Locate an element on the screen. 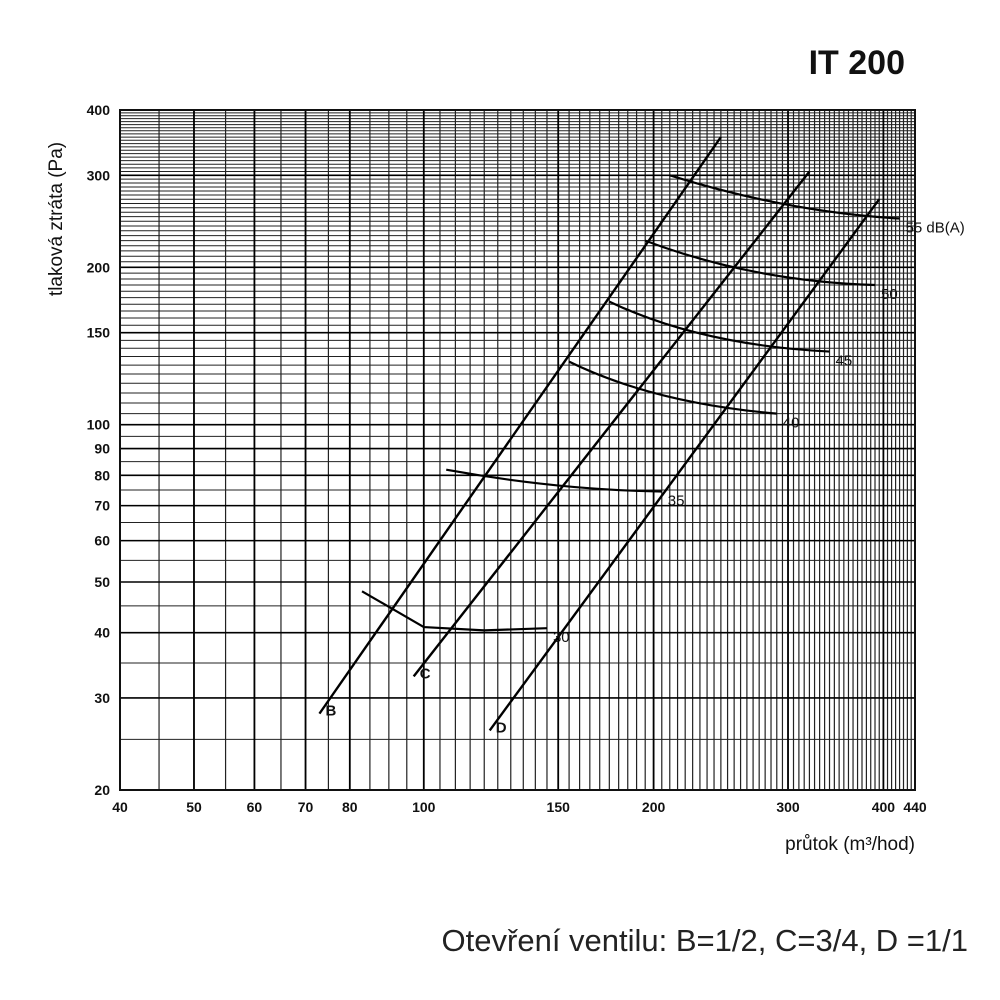 This screenshot has height=1000, width=1000. y-tick-label: 40 is located at coordinates (102, 633).